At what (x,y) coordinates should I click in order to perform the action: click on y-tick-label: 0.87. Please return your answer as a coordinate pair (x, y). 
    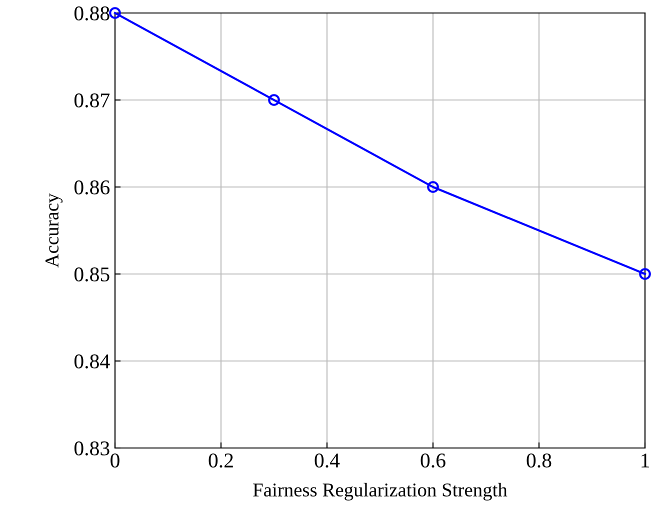
    Looking at the image, I should click on (92, 100).